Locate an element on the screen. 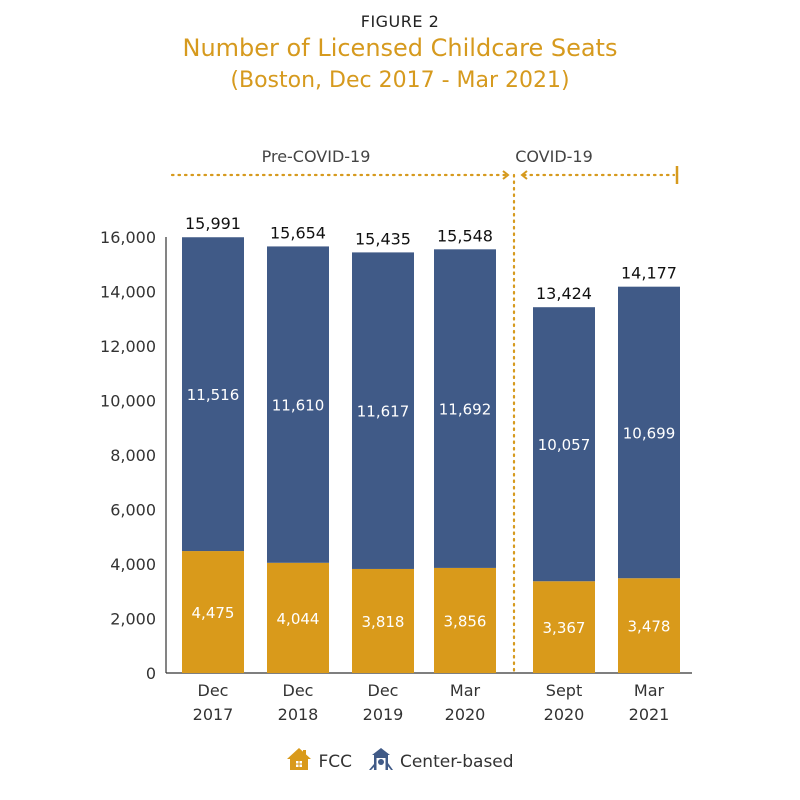 This screenshot has width=800, height=800. data-label-fcc: 4,044 is located at coordinates (298, 619).